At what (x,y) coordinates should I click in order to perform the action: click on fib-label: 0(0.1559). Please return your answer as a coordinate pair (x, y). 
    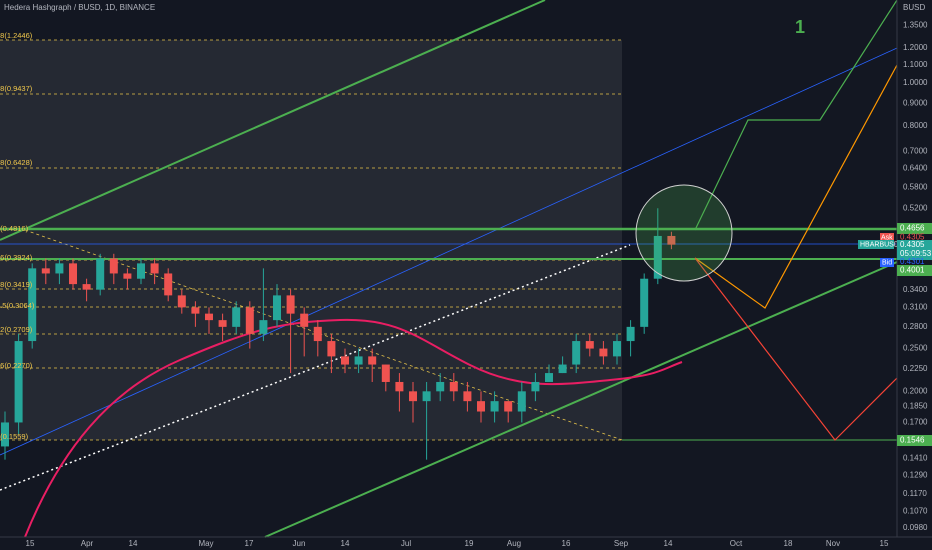
    Looking at the image, I should click on (14, 436).